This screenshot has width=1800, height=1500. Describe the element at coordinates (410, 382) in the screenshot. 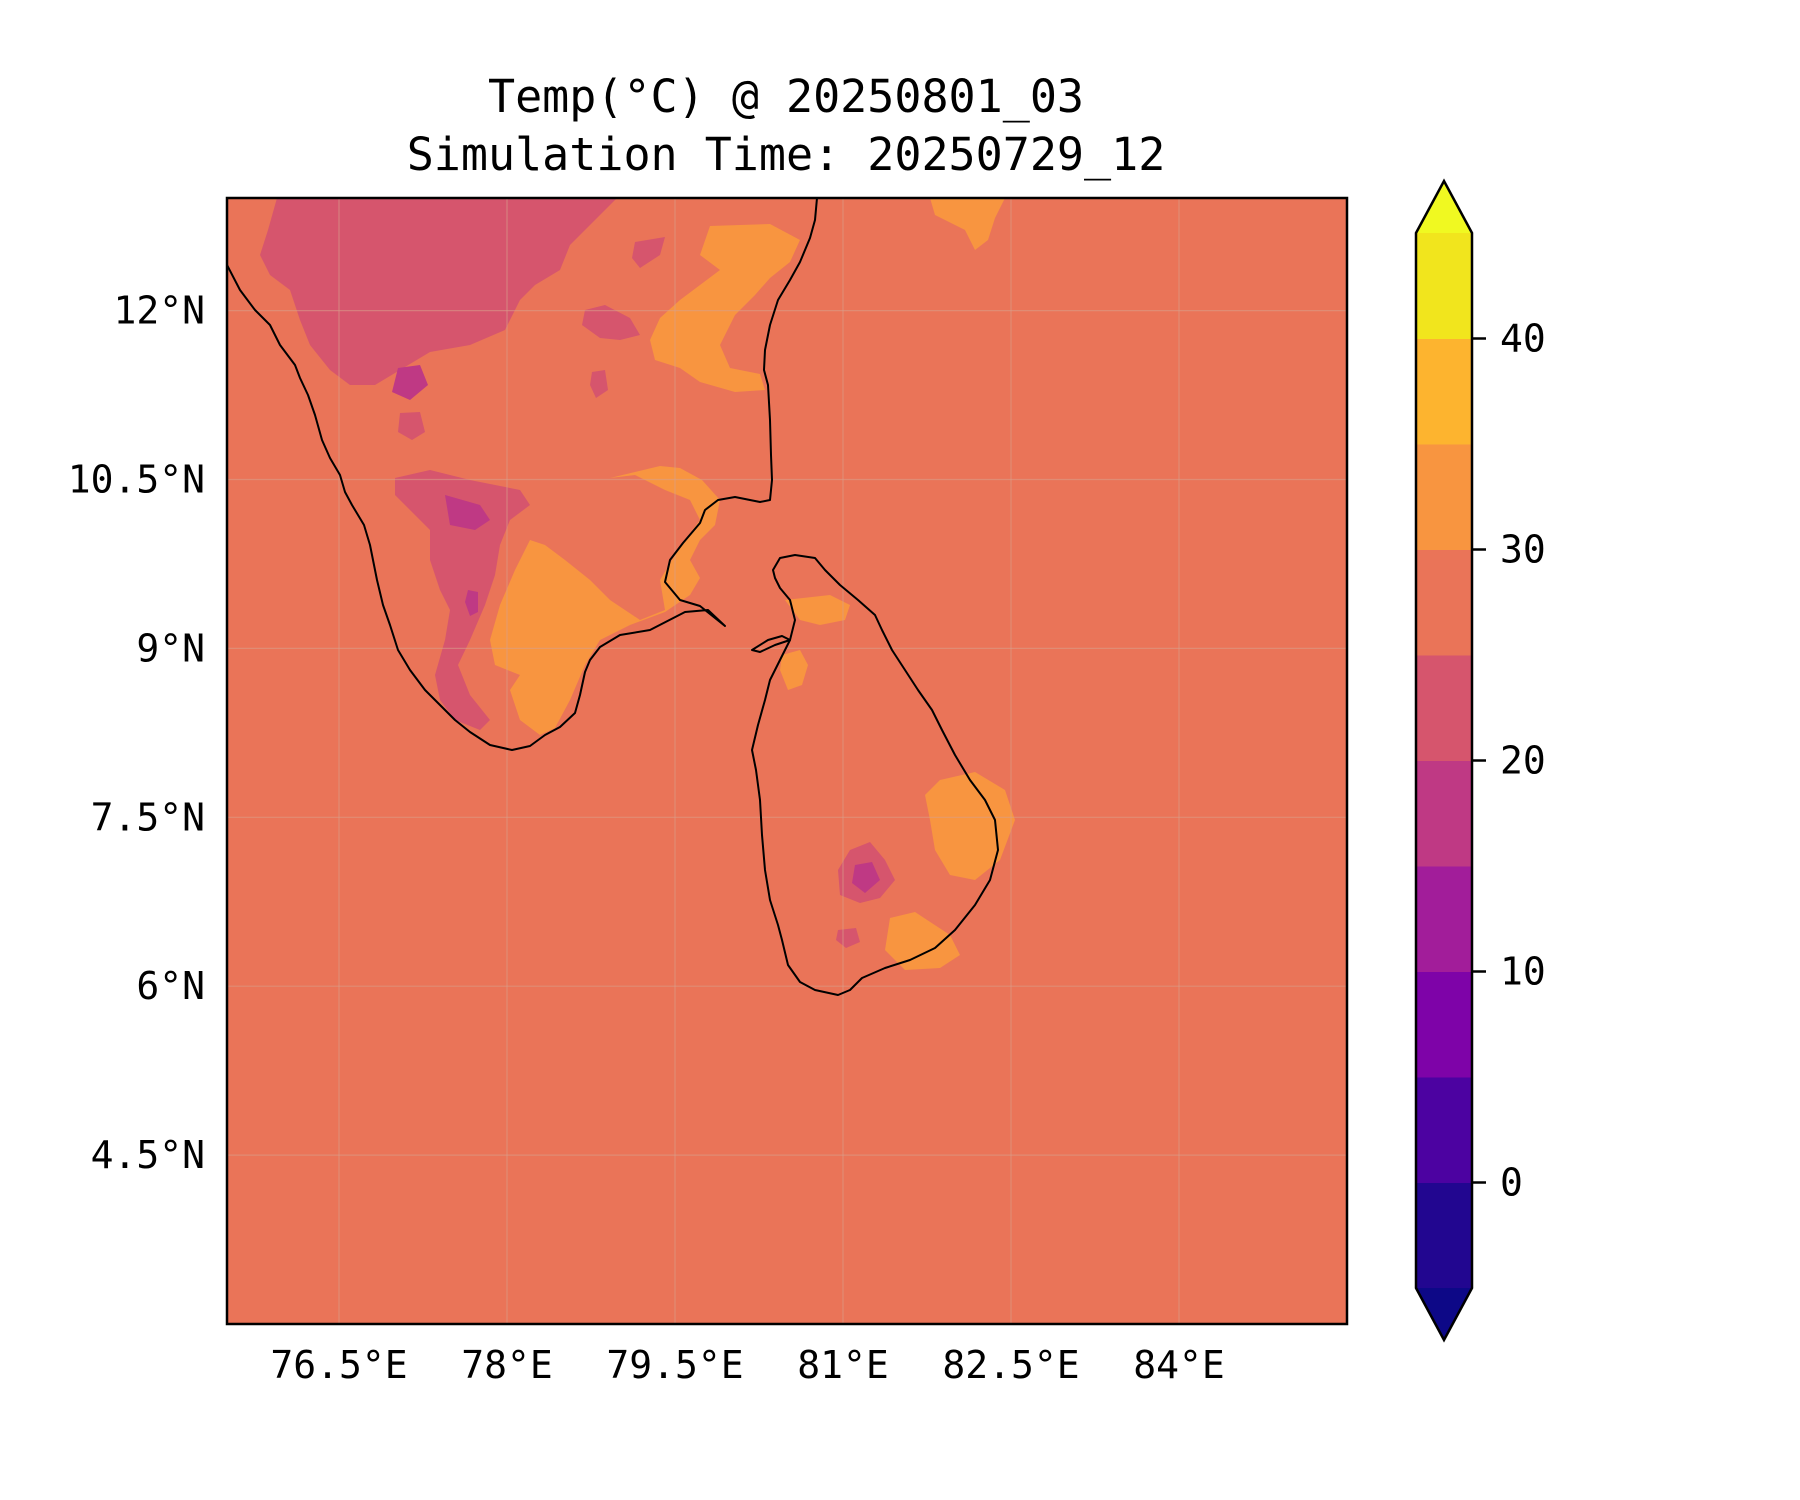

I see `contour-region-15-20-a` at that location.